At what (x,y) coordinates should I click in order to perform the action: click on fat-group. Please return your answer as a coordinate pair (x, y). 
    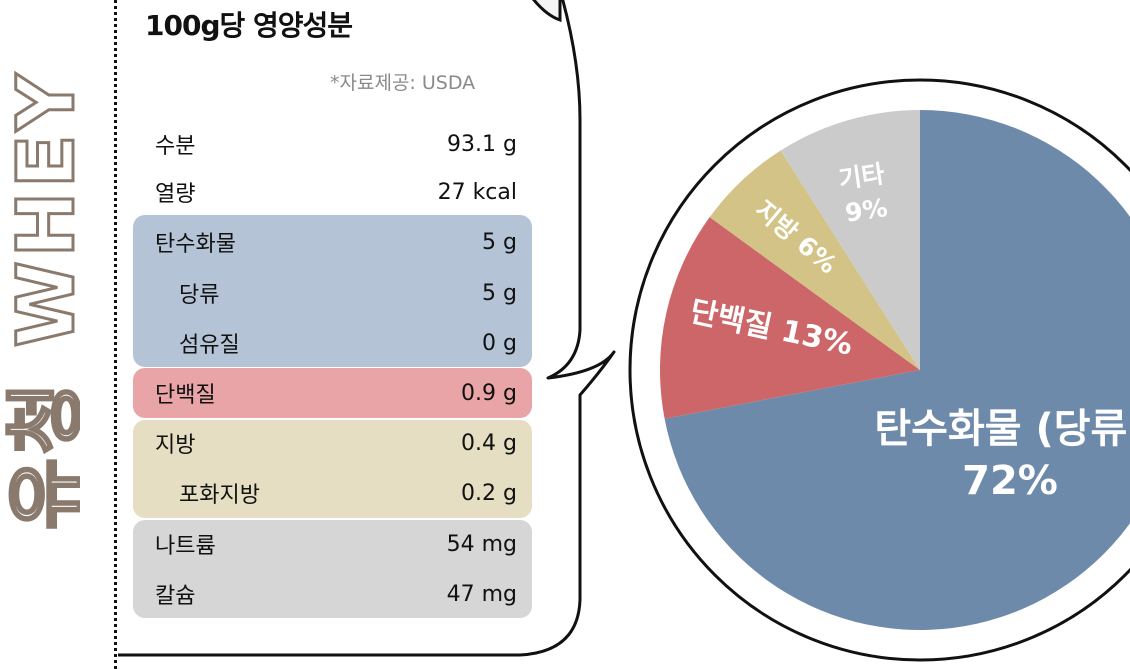
    Looking at the image, I should click on (332, 469).